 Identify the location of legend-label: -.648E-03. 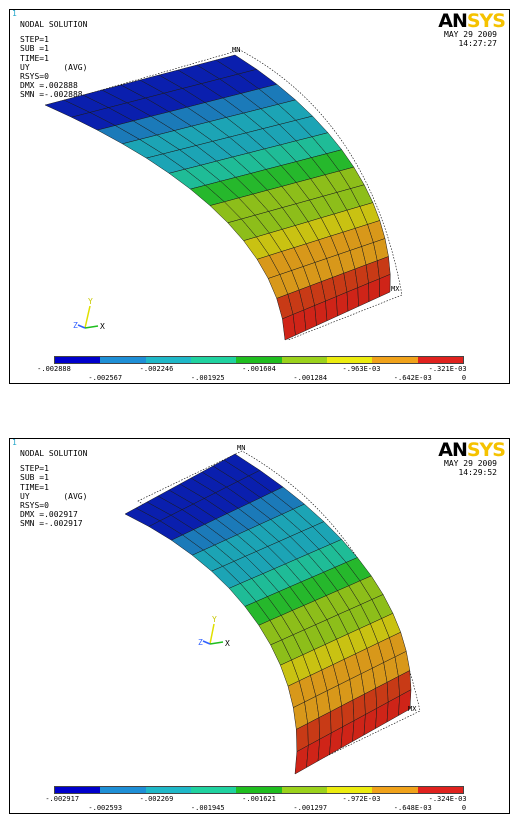
(412, 808).